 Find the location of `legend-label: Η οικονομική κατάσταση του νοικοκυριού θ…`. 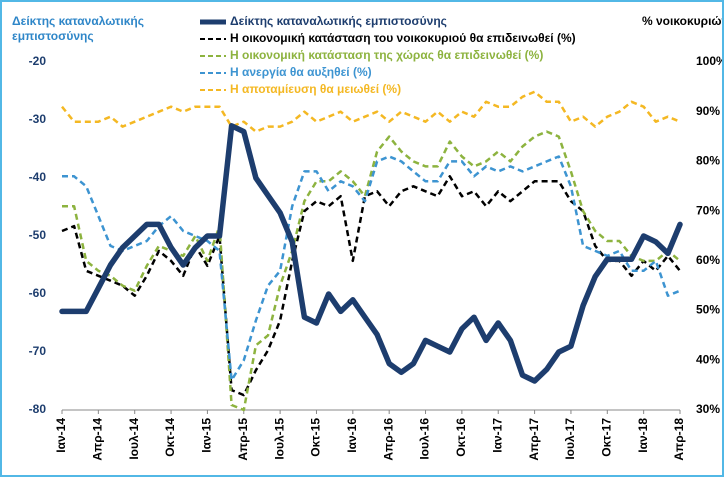

legend-label: Η οικονομική κατάσταση του νοικοκυριού θ… is located at coordinates (403, 38).